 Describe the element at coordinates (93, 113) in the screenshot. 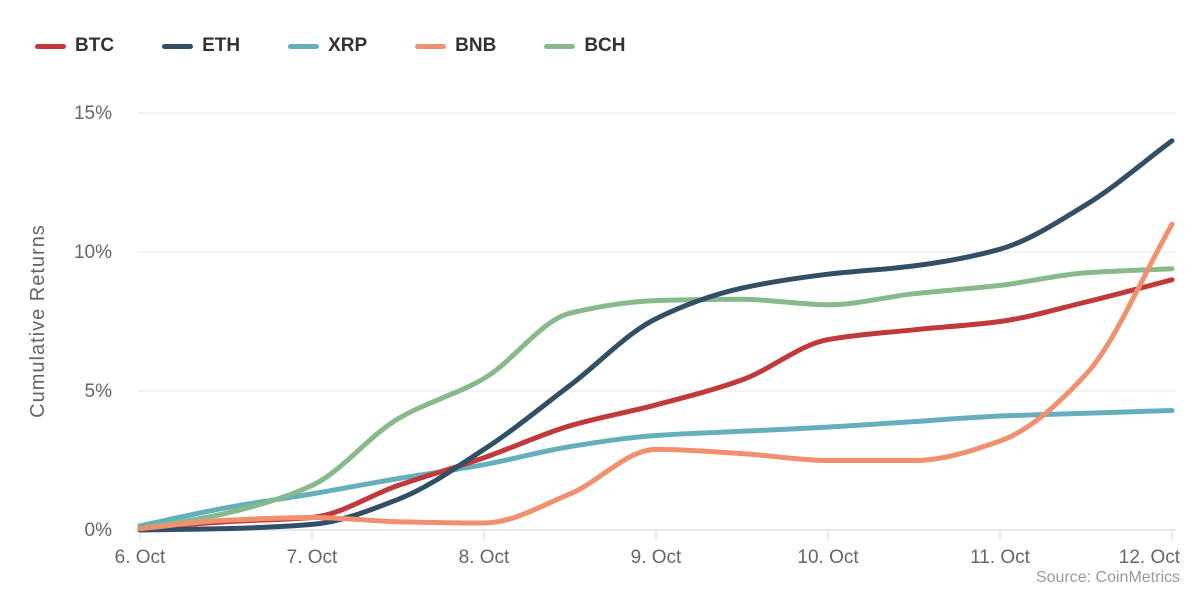

I see `y-axis-label-15pct: 15%` at that location.